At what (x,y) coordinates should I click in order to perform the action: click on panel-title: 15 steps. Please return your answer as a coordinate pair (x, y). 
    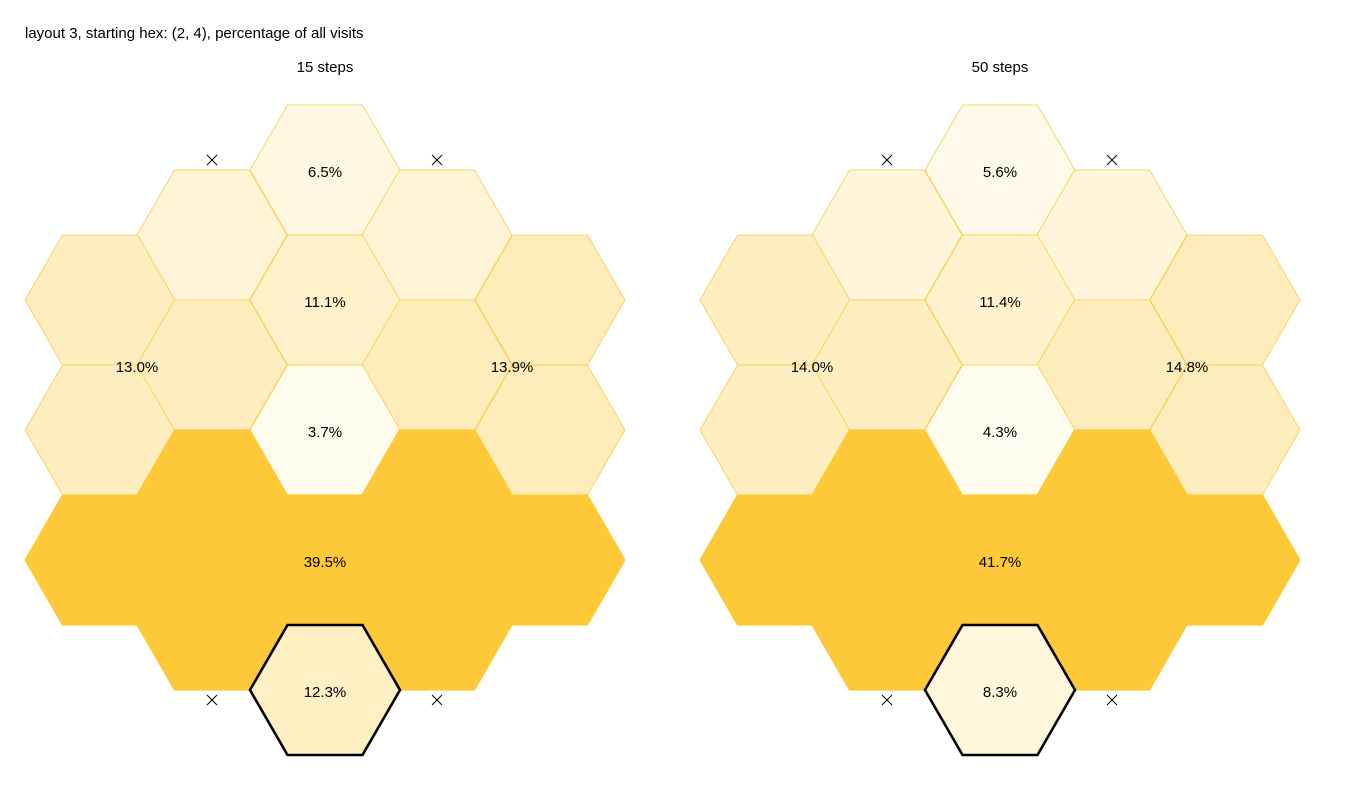
    Looking at the image, I should click on (325, 67).